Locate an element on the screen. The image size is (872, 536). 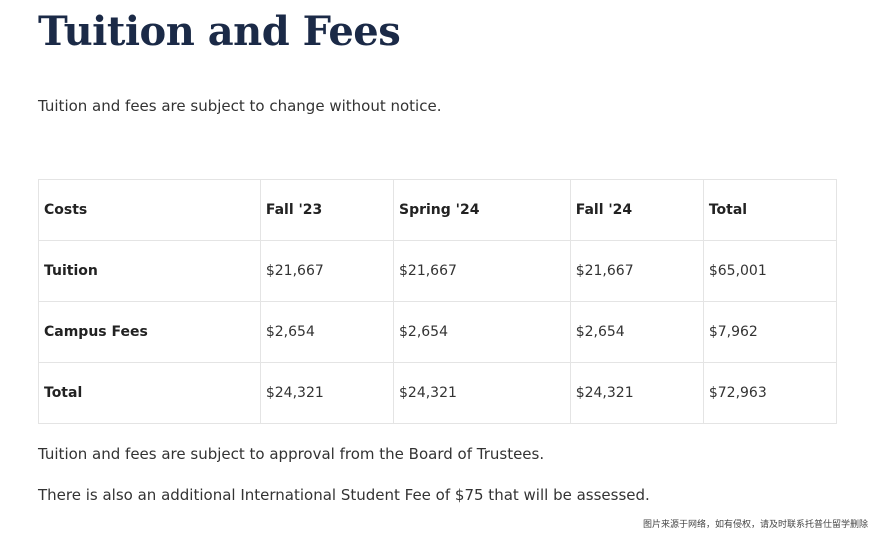
watermark: 图片来源于网络，如有侵权，请及时联系托普仕留学删除 is located at coordinates (755, 525).